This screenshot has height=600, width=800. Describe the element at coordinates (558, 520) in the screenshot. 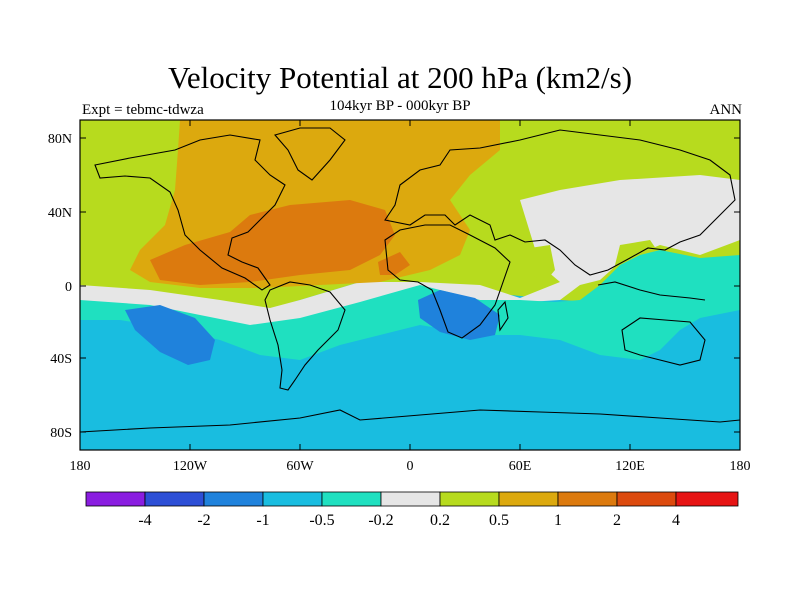

I see `colorbar-label-8: 1` at that location.